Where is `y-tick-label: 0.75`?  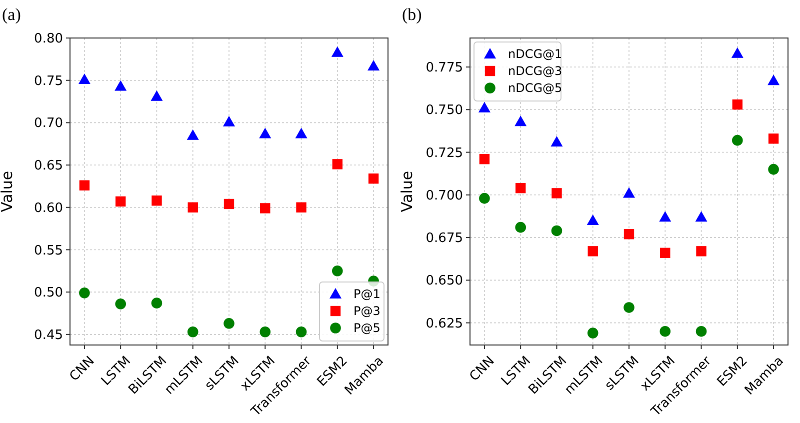
y-tick-label: 0.75 is located at coordinates (48, 81).